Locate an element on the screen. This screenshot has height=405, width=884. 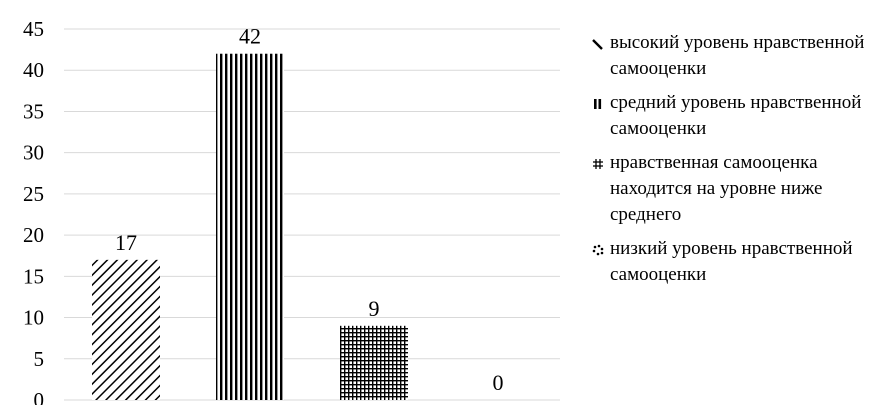
y-tick-label: 10 is located at coordinates (33, 318).